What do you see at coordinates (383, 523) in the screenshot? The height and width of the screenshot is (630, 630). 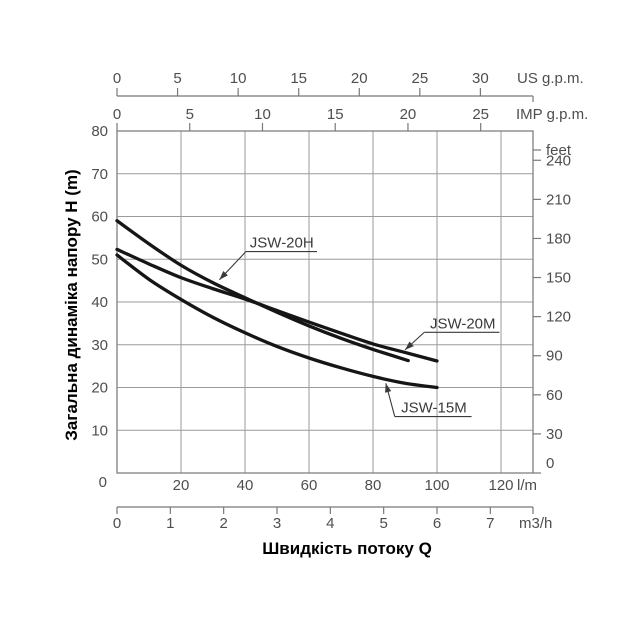 I see `m3h-tick-label-5: 5` at bounding box center [383, 523].